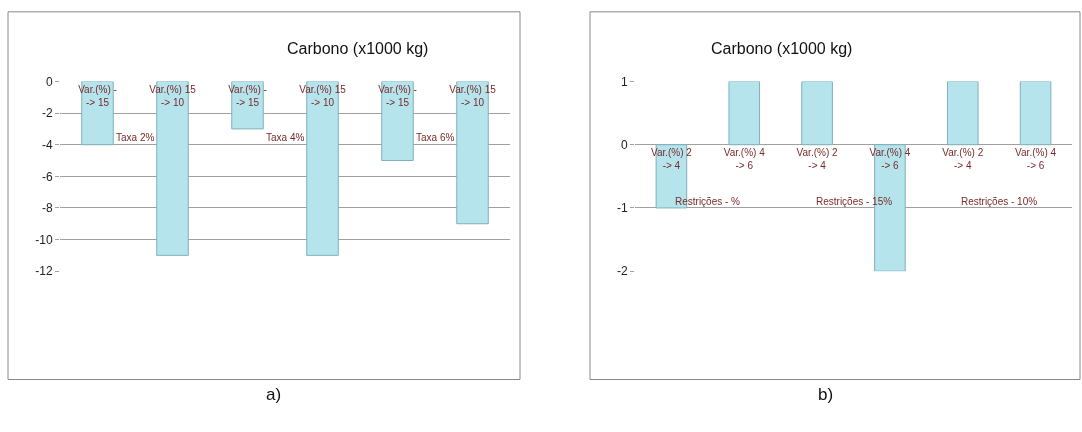 The height and width of the screenshot is (432, 1082). What do you see at coordinates (274, 394) in the screenshot?
I see `x-axis-title: a)` at bounding box center [274, 394].